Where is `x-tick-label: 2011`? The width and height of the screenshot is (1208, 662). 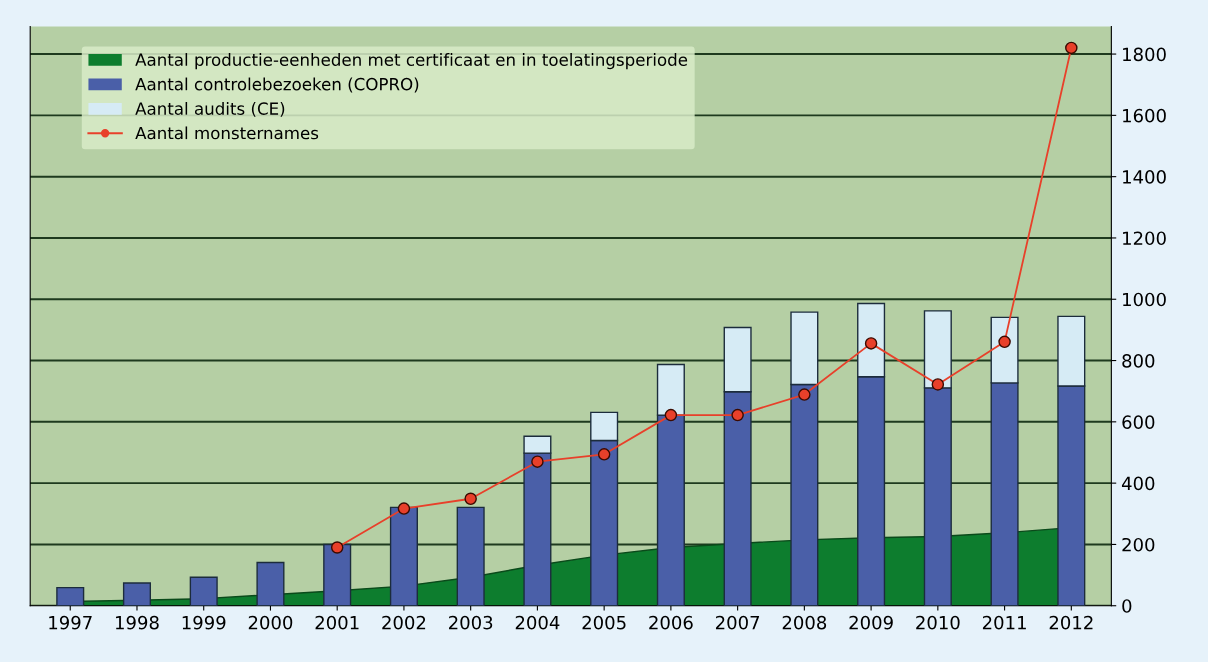
x-tick-label: 2011 is located at coordinates (1004, 622).